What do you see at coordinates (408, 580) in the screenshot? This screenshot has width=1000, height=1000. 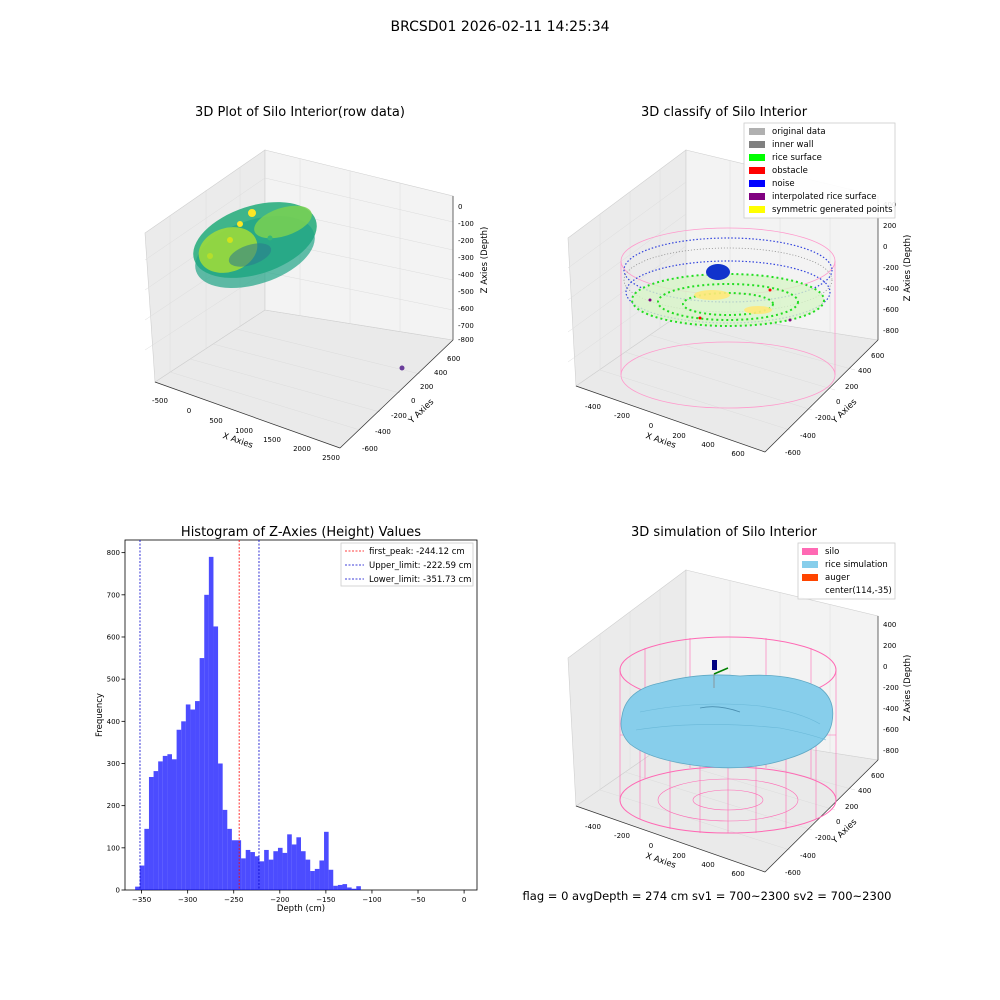 I see `legend-item: Lower_limit: -351.73 cm` at bounding box center [408, 580].